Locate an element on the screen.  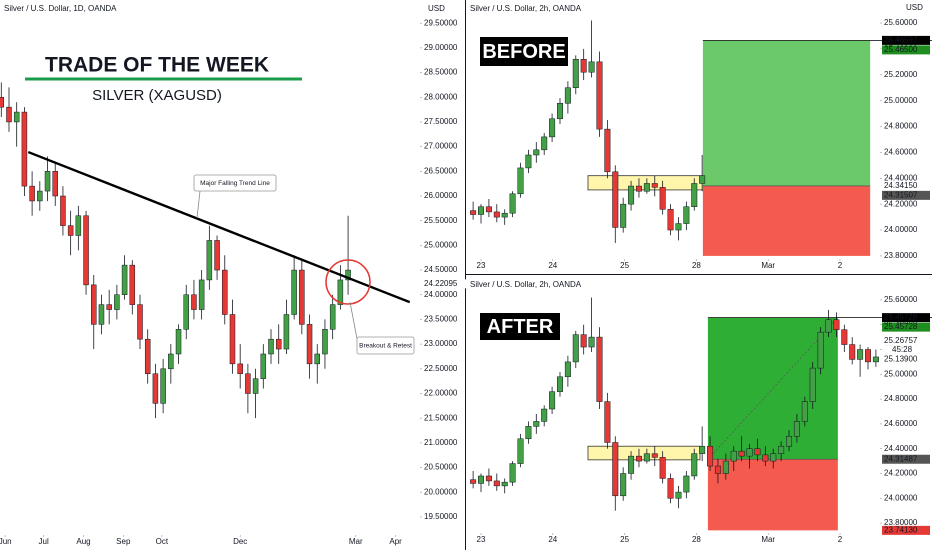
y-tick-label: 29.50000 is located at coordinates (441, 22).